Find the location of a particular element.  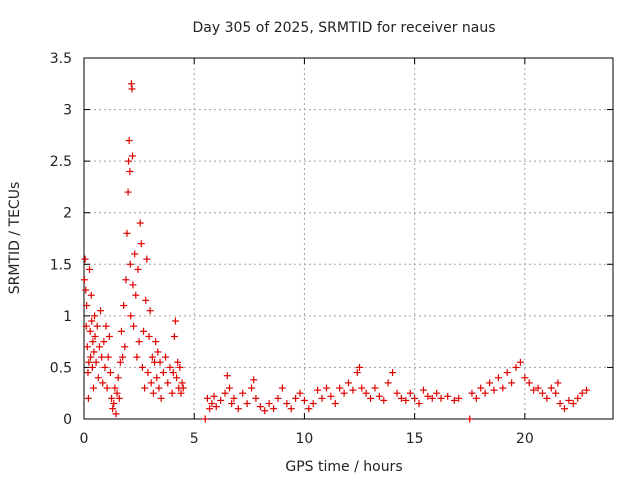

y-axis-label: SRMTID / TECUs is located at coordinates (15, 238).